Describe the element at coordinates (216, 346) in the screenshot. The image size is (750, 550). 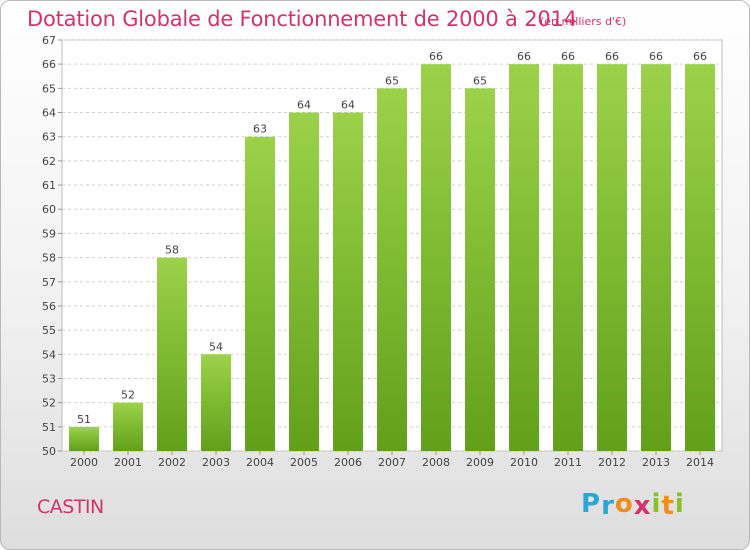
I see `bar-value-label: 54` at that location.